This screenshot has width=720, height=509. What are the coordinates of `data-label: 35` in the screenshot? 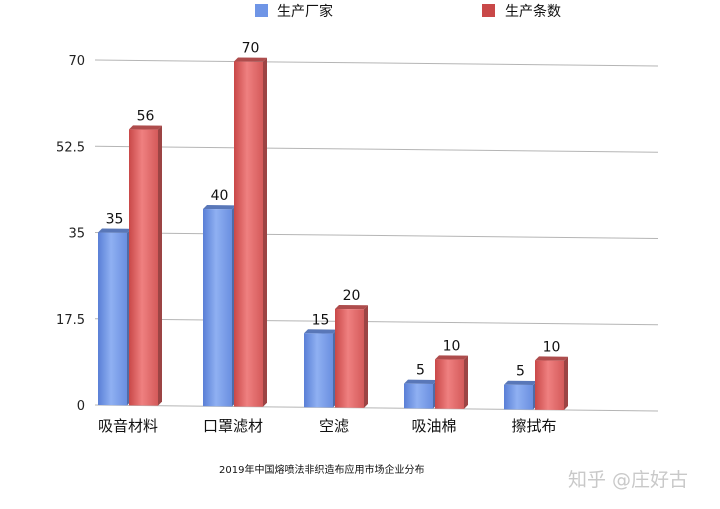 It's located at (115, 220).